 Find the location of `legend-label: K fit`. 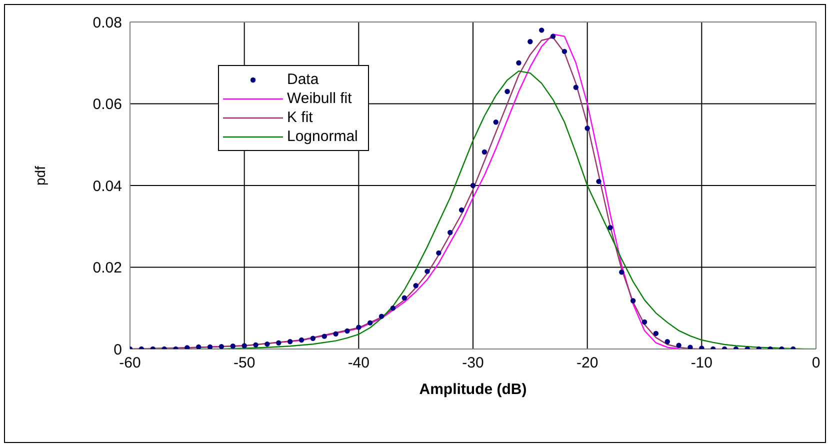

legend-label: K fit is located at coordinates (300, 117).